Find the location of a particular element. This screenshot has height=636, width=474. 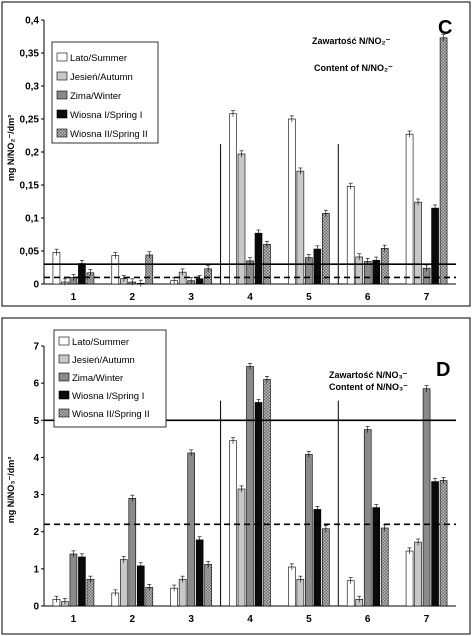

x-tick-label: 1 is located at coordinates (74, 619).